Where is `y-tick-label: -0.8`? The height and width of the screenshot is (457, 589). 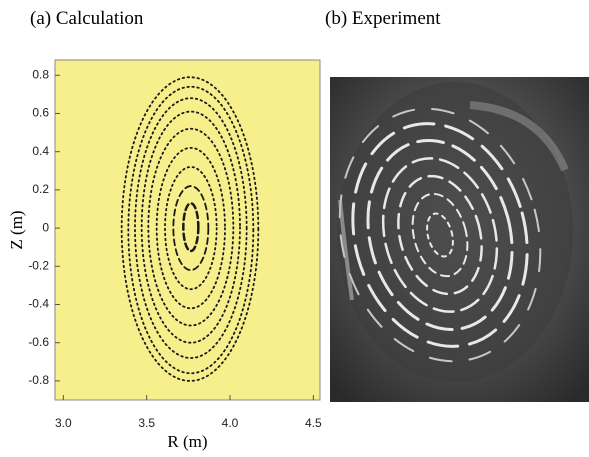
y-tick-label: -0.8 is located at coordinates (38, 380).